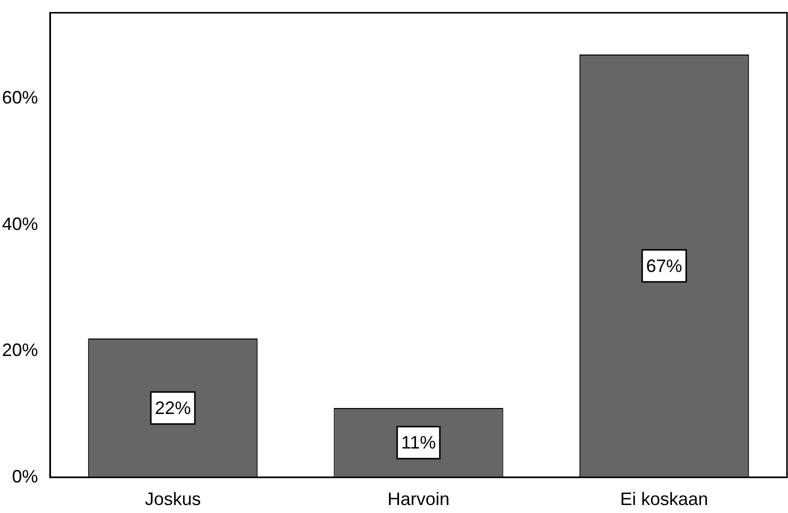 This screenshot has width=788, height=513. I want to click on y-tick-label: 0%, so click(25, 476).